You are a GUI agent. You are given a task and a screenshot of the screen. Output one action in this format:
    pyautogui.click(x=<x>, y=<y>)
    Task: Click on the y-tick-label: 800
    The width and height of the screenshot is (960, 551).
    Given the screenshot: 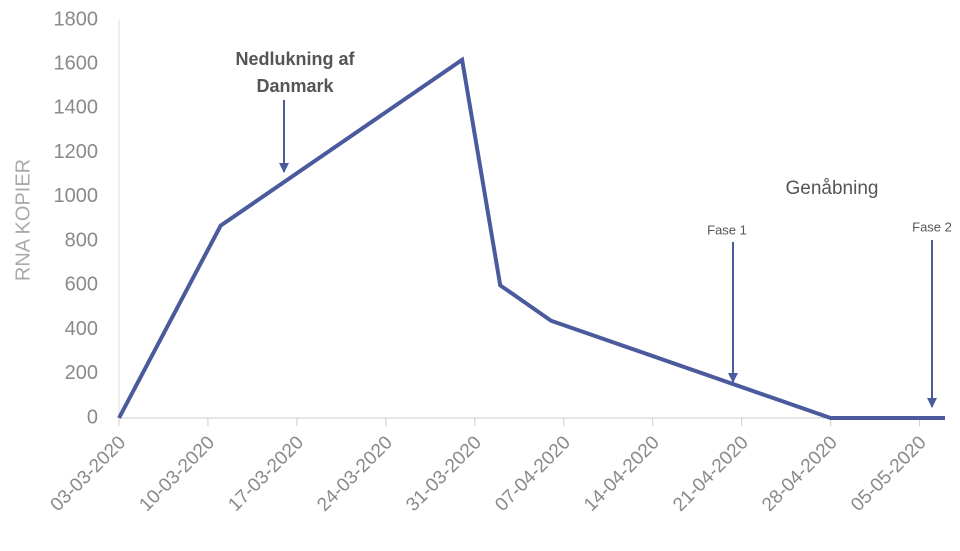 What is the action you would take?
    pyautogui.click(x=81, y=240)
    